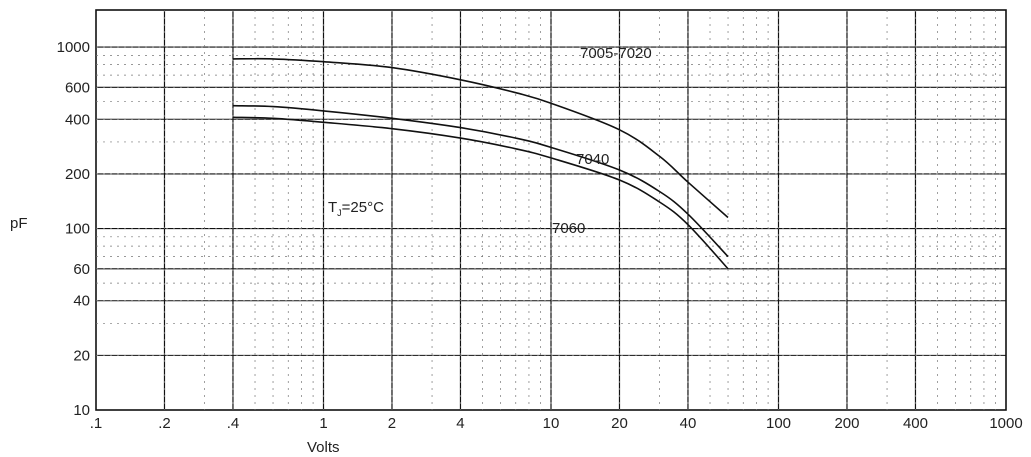  What do you see at coordinates (551, 423) in the screenshot?
I see `x-tick-label: 10` at bounding box center [551, 423].